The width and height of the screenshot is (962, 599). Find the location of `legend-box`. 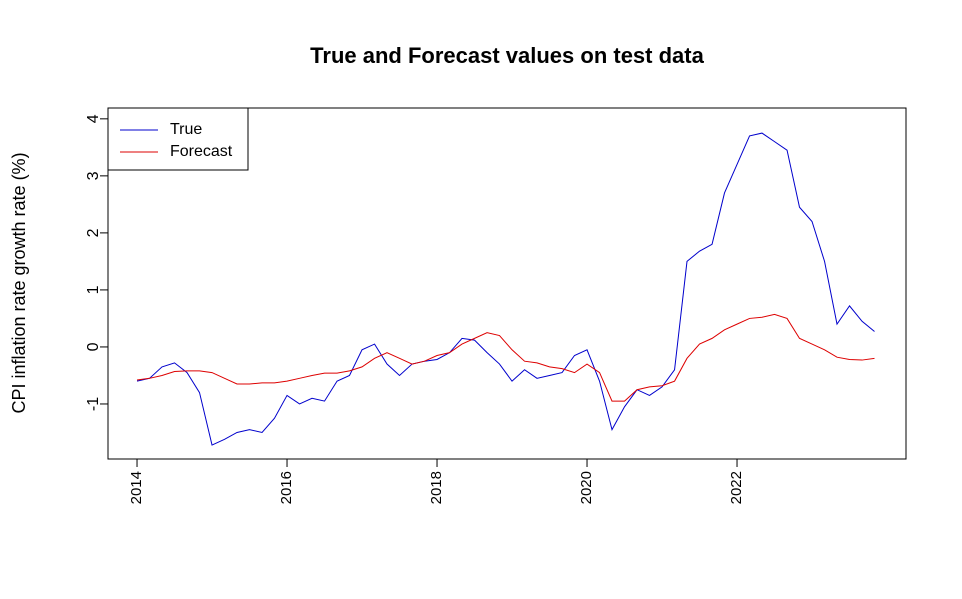

legend-box is located at coordinates (178, 139).